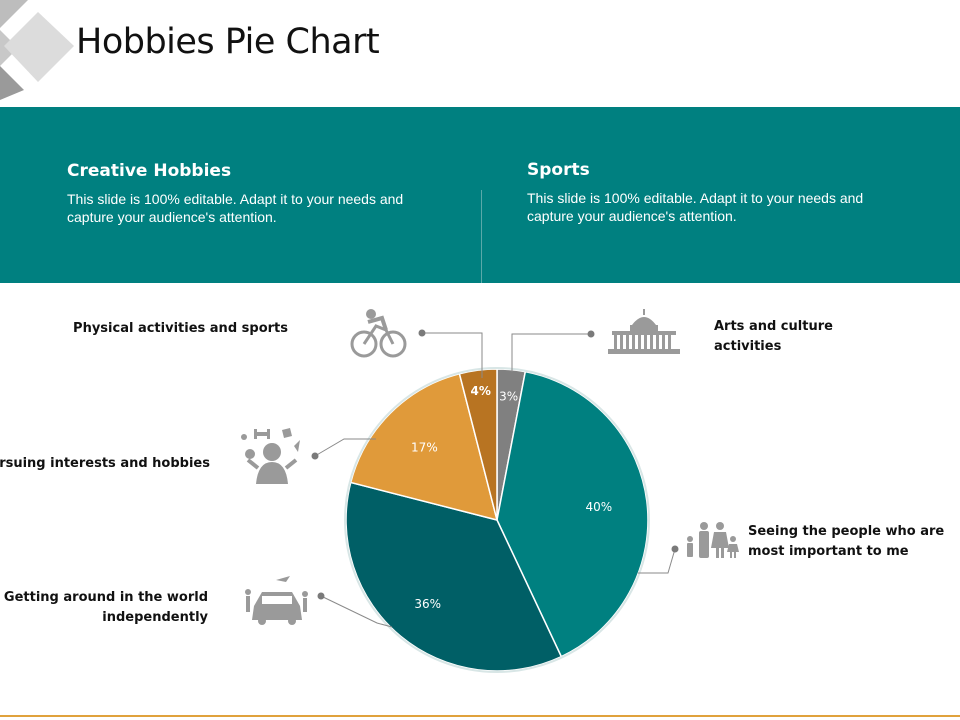 This screenshot has height=720, width=960. I want to click on pie-slices, so click(497, 520).